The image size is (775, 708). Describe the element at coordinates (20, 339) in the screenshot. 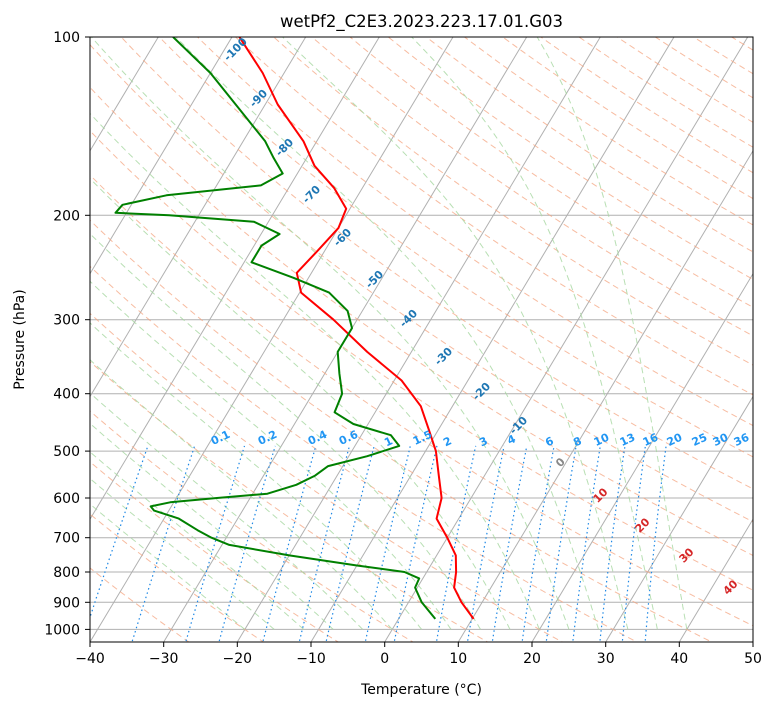

I see `y-axis-label: Pressure (hPa)` at that location.